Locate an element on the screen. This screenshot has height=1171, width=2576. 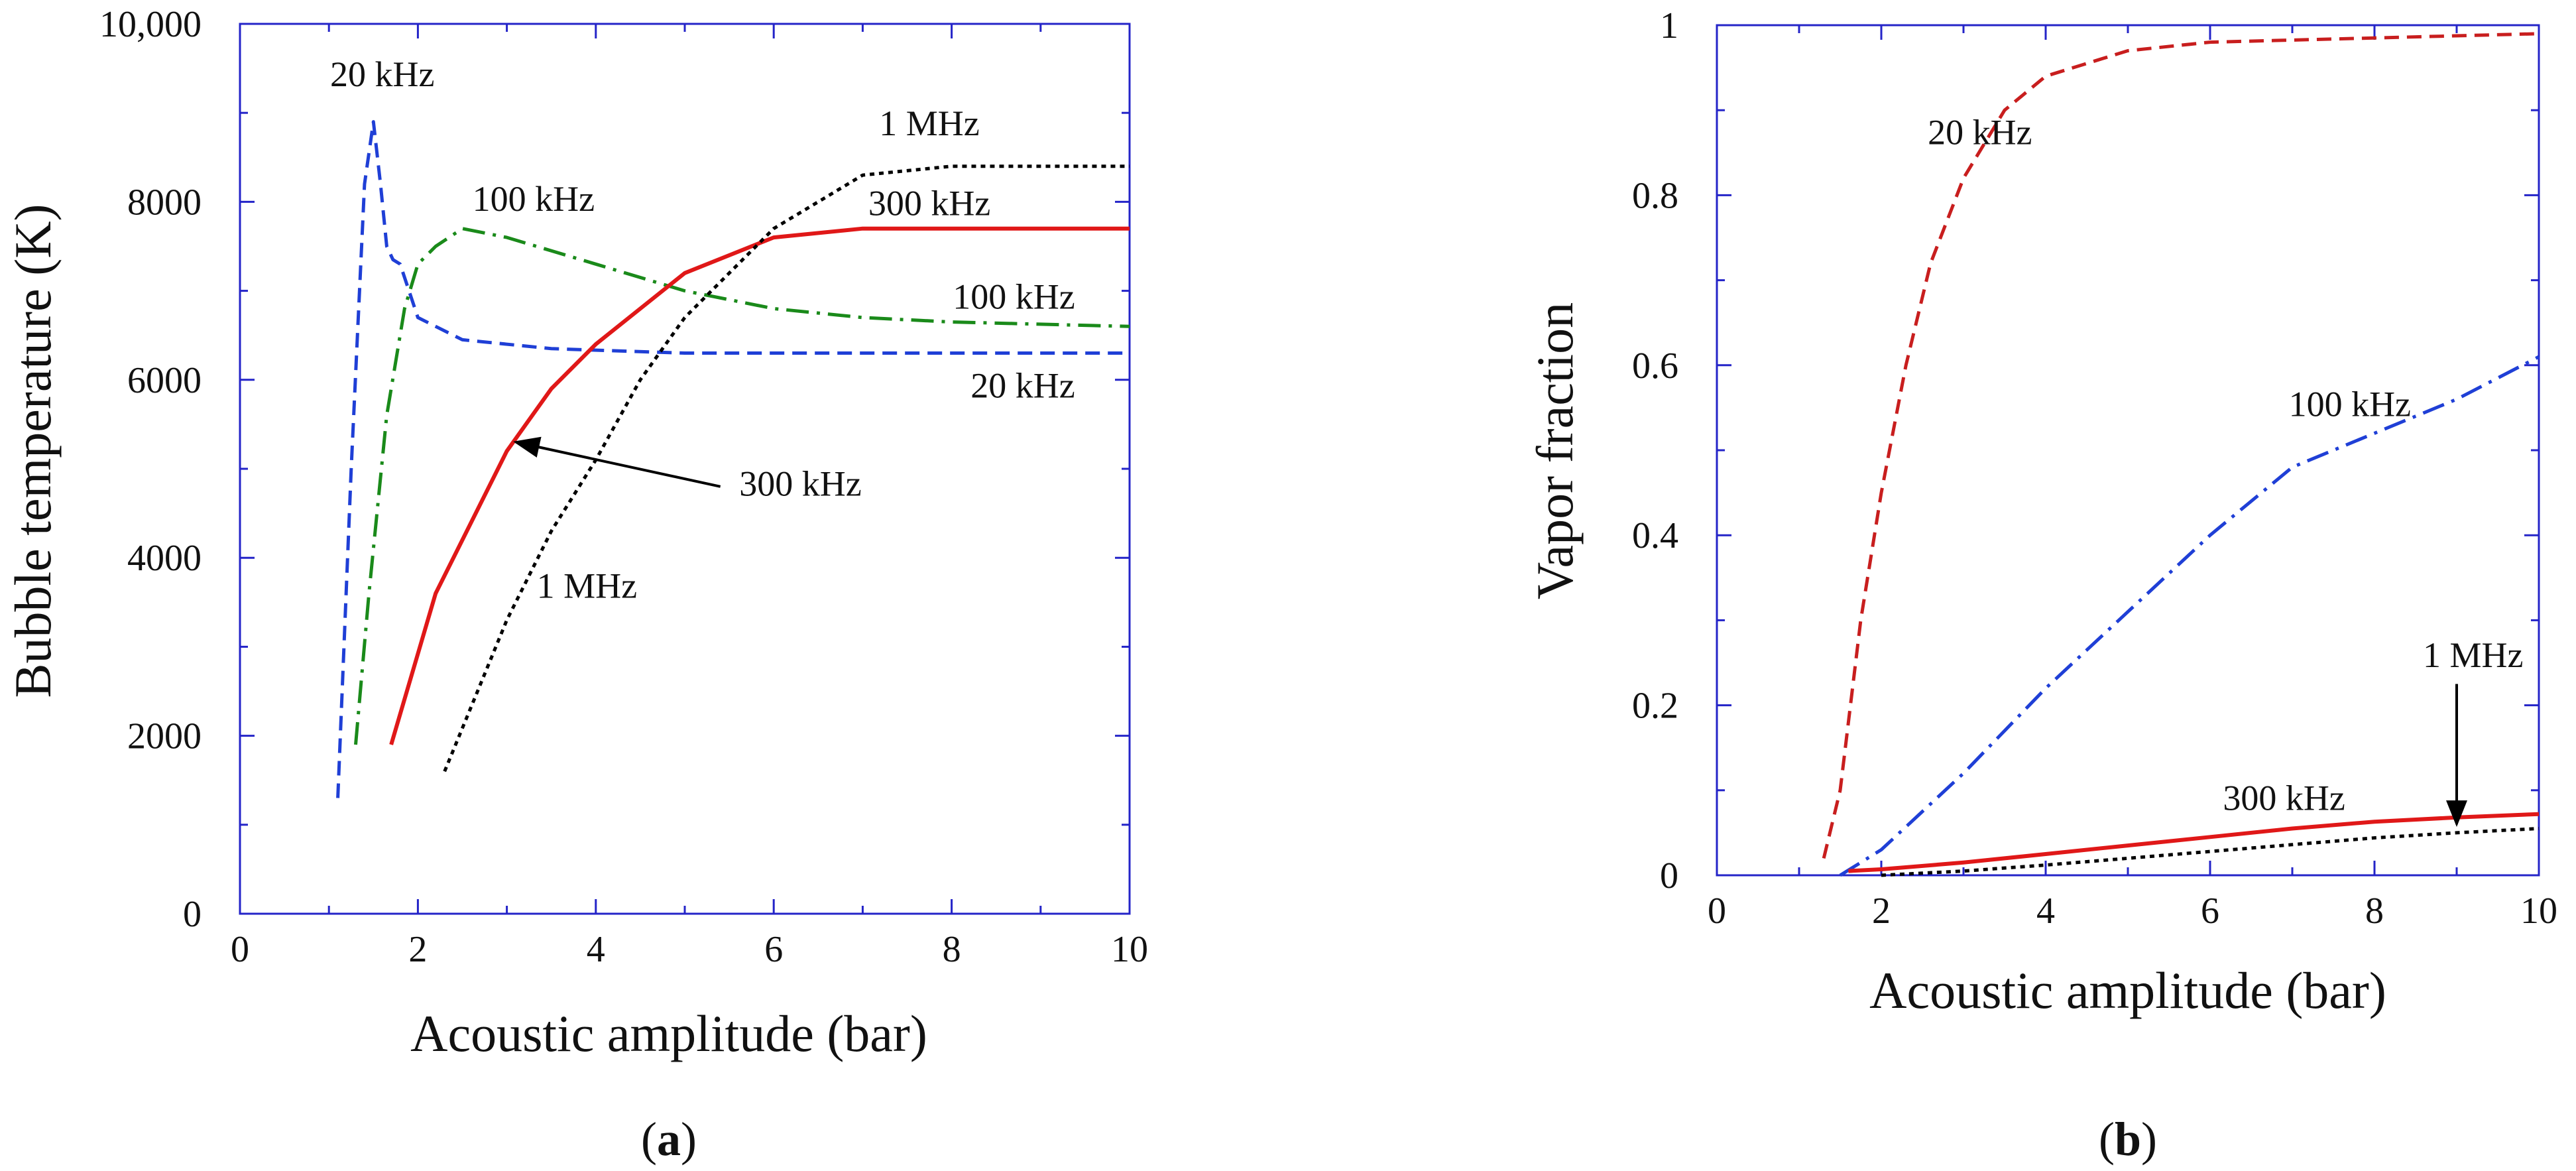
y-tick-label: 10,000 is located at coordinates (150, 25).